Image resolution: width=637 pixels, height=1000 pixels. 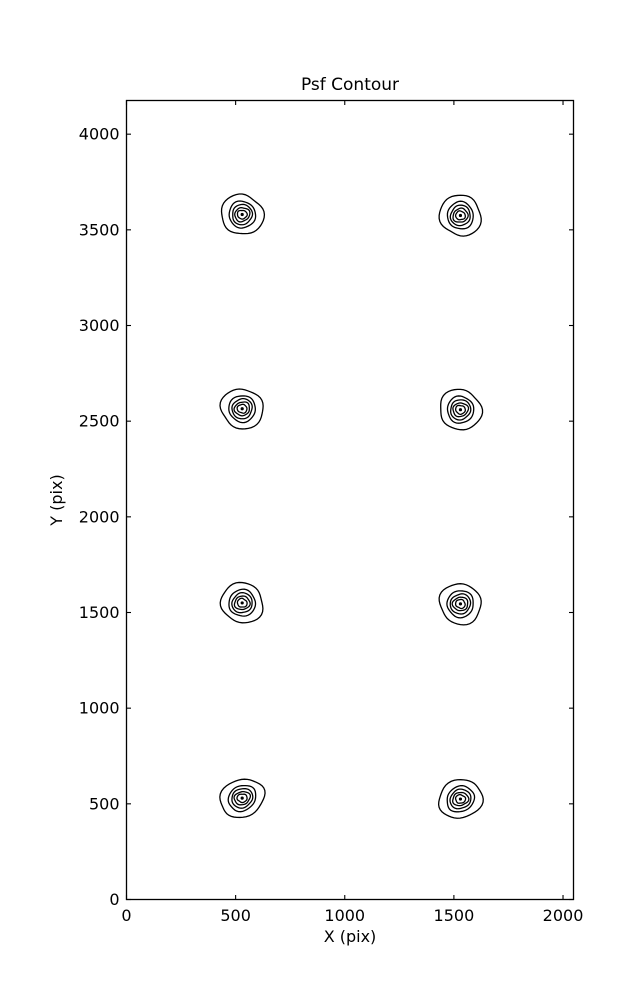 I want to click on y-tick-label: 500, so click(x=104, y=803).